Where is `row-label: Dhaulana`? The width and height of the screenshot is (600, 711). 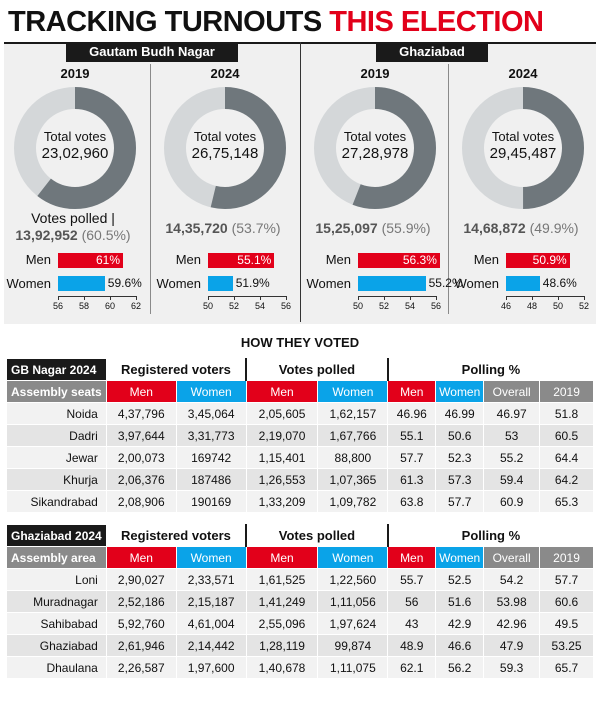
row-label: Dhaulana is located at coordinates (56, 667).